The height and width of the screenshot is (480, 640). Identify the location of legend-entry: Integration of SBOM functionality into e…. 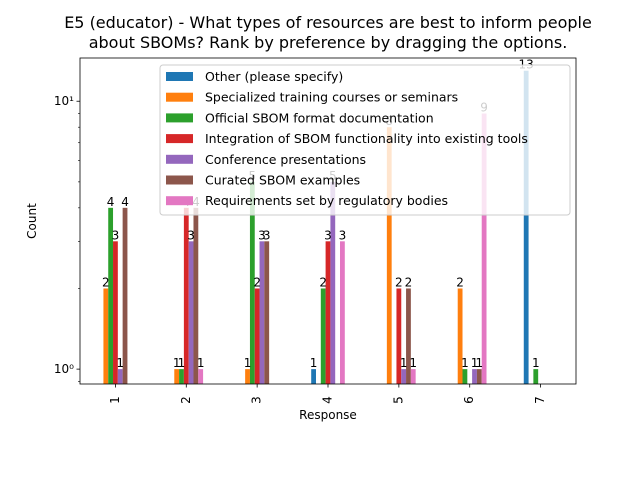
(366, 138).